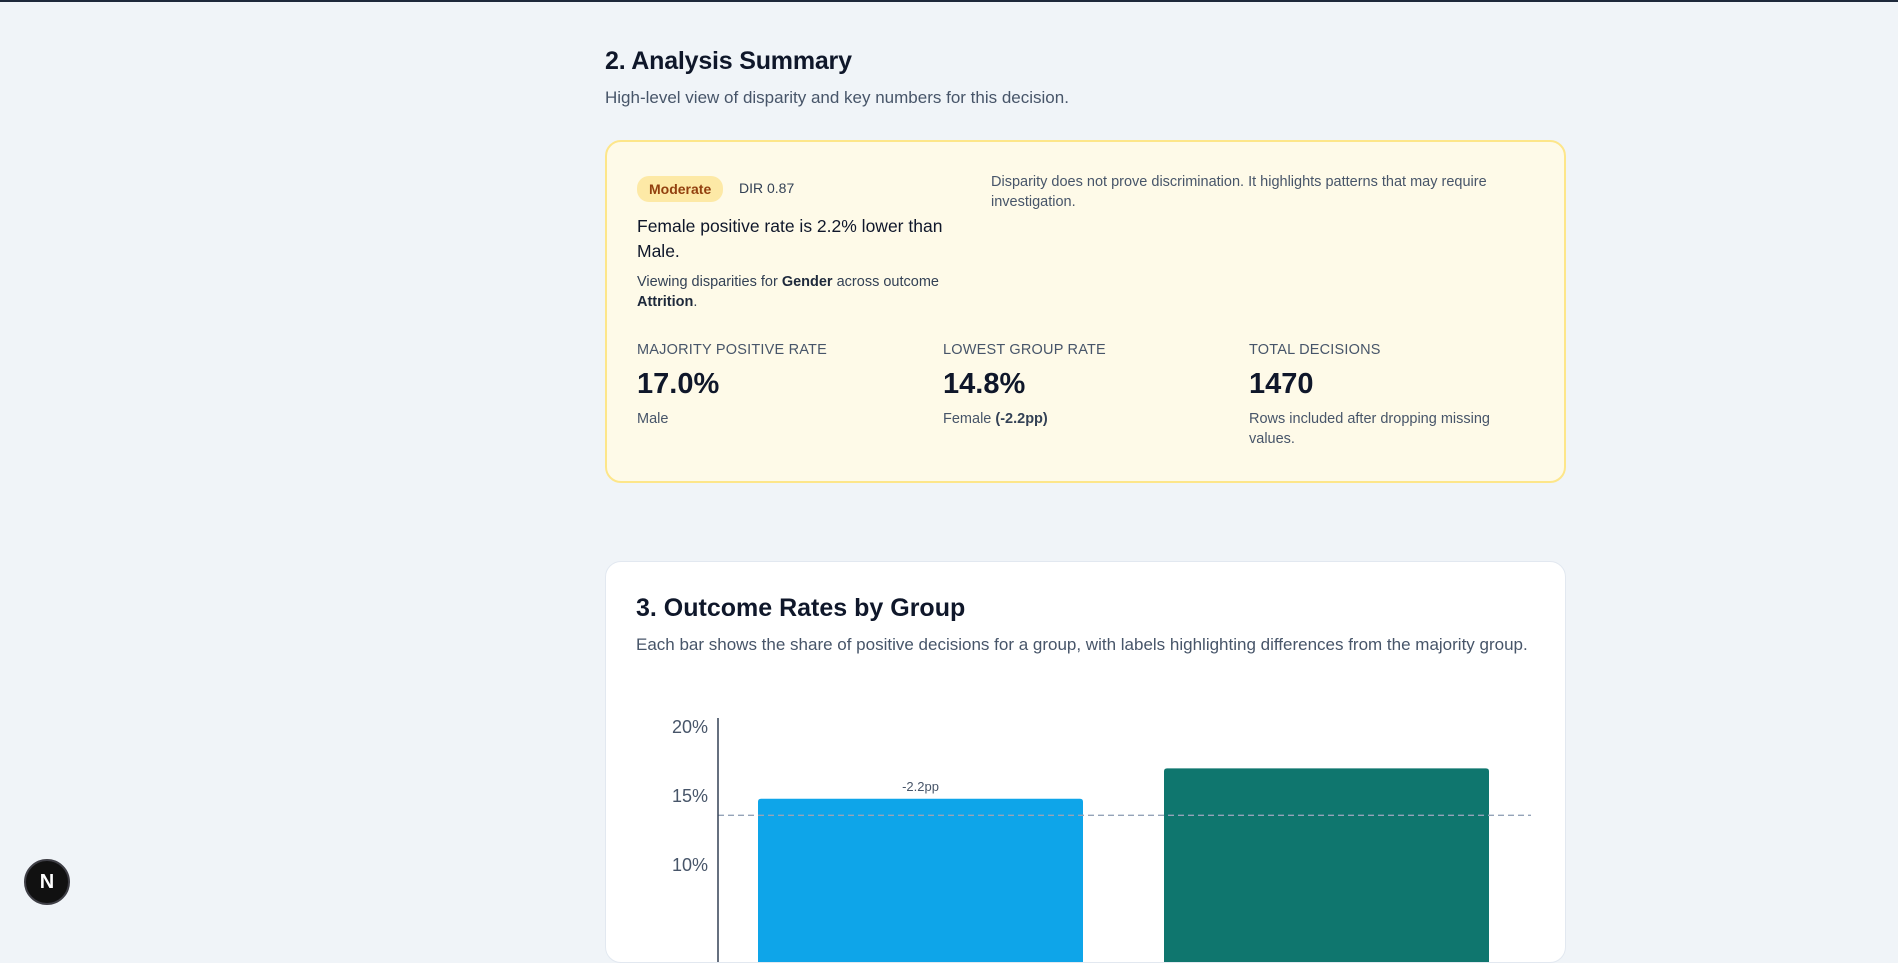  I want to click on metric-note: Female (-2.2pp), so click(1078, 419).